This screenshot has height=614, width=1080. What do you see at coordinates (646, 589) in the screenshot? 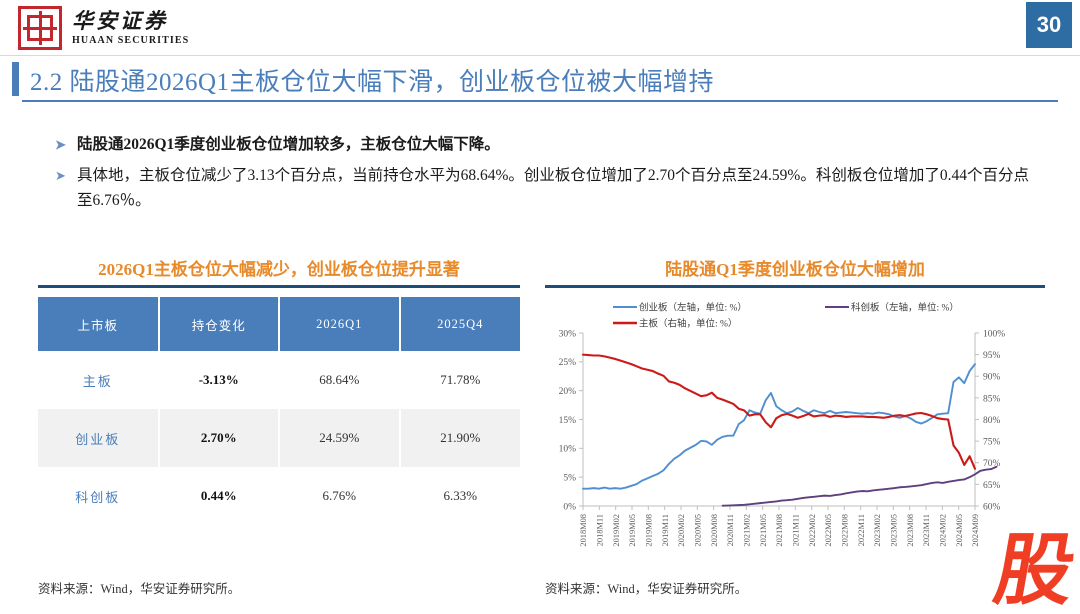
I see `right-source-note: 资料来源：Wind，华安证券研究所。` at bounding box center [646, 589].